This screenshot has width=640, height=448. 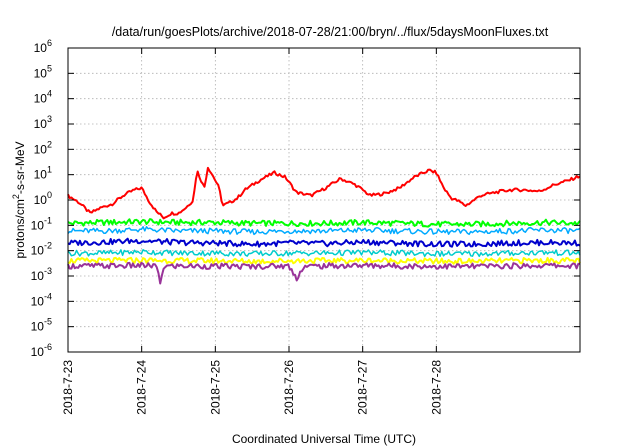 What do you see at coordinates (48, 271) in the screenshot?
I see `y-tick-label-exponent: -3` at bounding box center [48, 271].